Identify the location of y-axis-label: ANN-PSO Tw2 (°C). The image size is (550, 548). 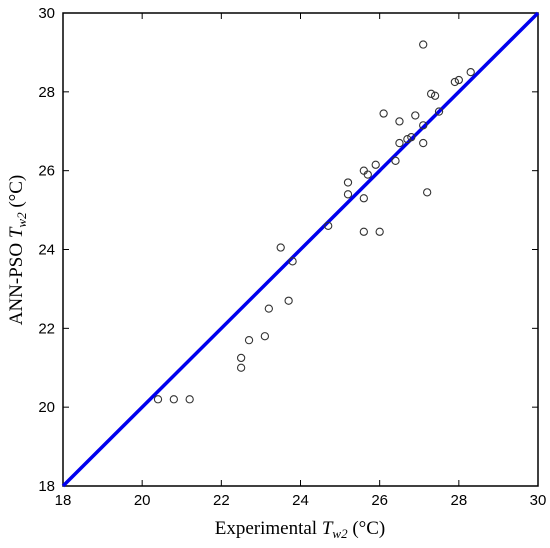
(17, 250).